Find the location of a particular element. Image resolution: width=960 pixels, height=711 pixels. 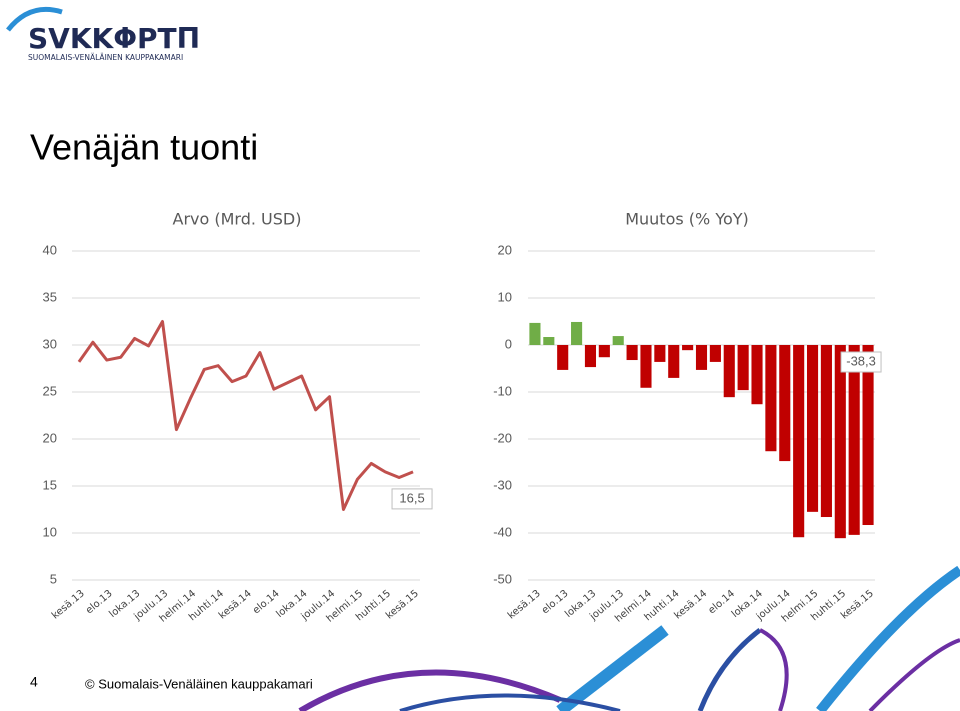

copyright: © Suomalais-Venäläinen kauppakamari is located at coordinates (199, 683).